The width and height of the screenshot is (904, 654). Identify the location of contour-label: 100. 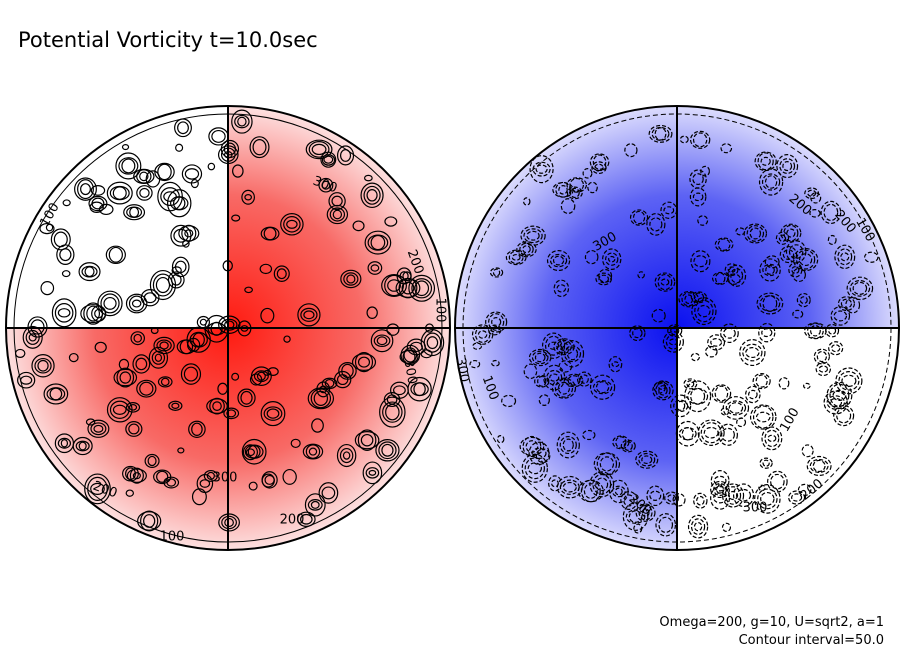
(440, 310).